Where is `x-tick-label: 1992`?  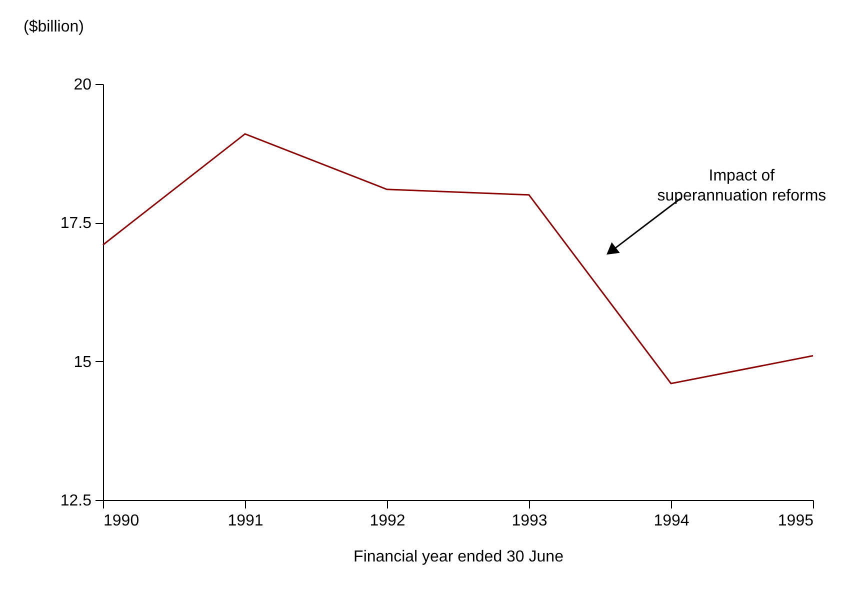 x-tick-label: 1992 is located at coordinates (388, 521).